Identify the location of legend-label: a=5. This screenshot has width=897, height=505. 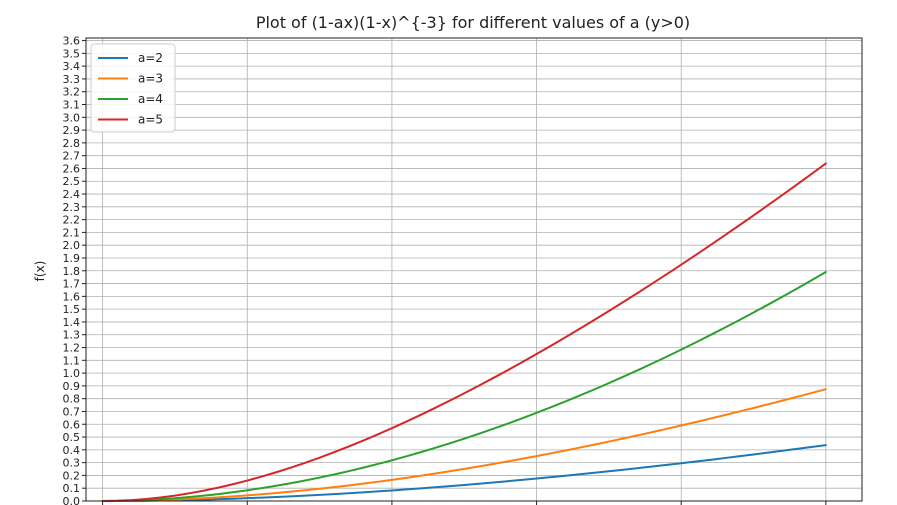
(150, 120).